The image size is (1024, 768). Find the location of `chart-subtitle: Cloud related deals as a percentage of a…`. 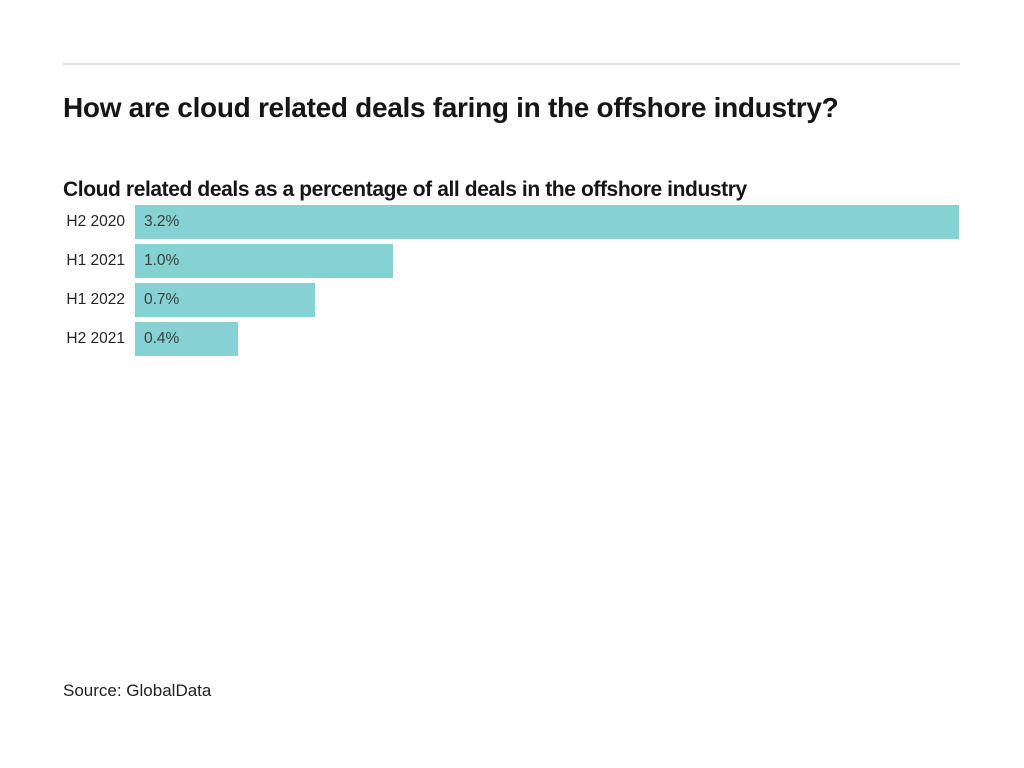

chart-subtitle: Cloud related deals as a percentage of a… is located at coordinates (405, 190).